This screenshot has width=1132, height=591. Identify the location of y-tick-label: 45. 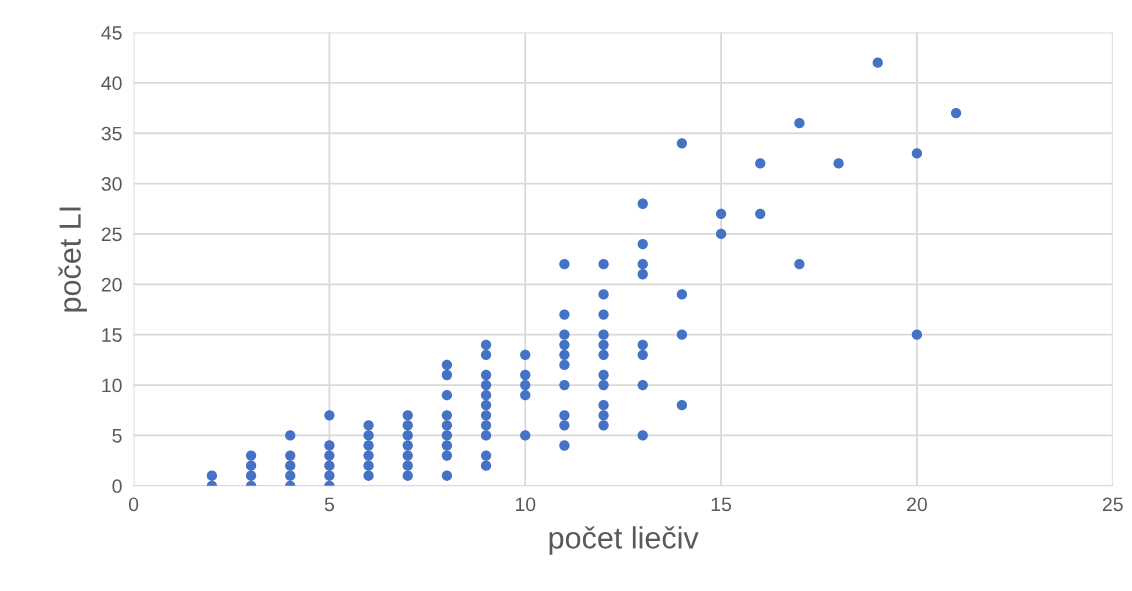
(111, 33).